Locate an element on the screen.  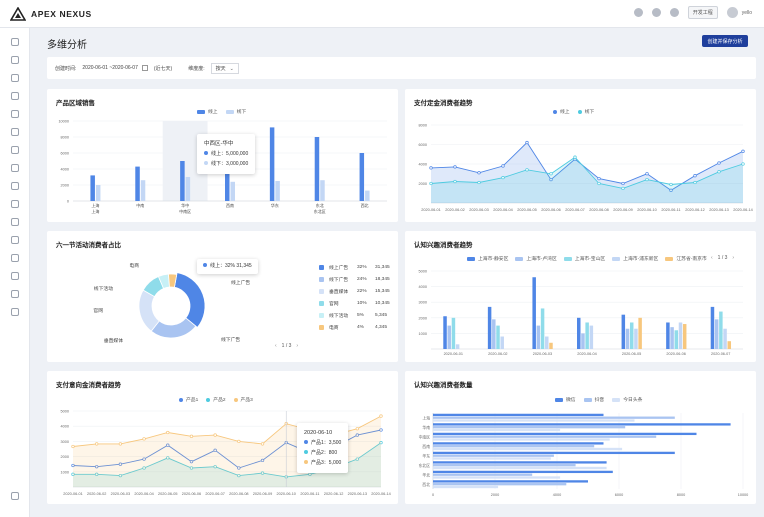
x-tick-label: 华东 is located at coordinates (275, 205).